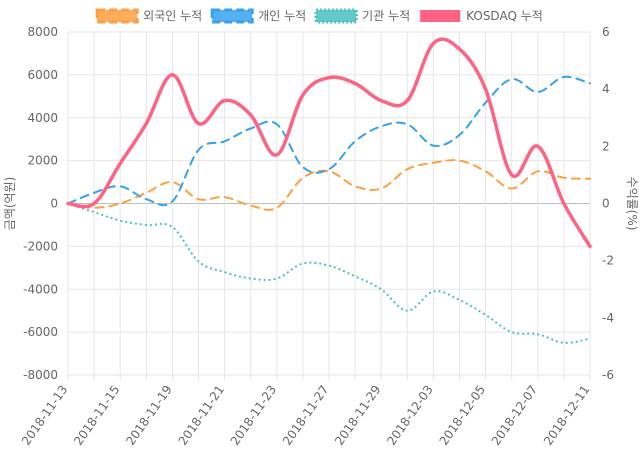  I want to click on x-tick-label: 2018-12-11, so click(566, 415).